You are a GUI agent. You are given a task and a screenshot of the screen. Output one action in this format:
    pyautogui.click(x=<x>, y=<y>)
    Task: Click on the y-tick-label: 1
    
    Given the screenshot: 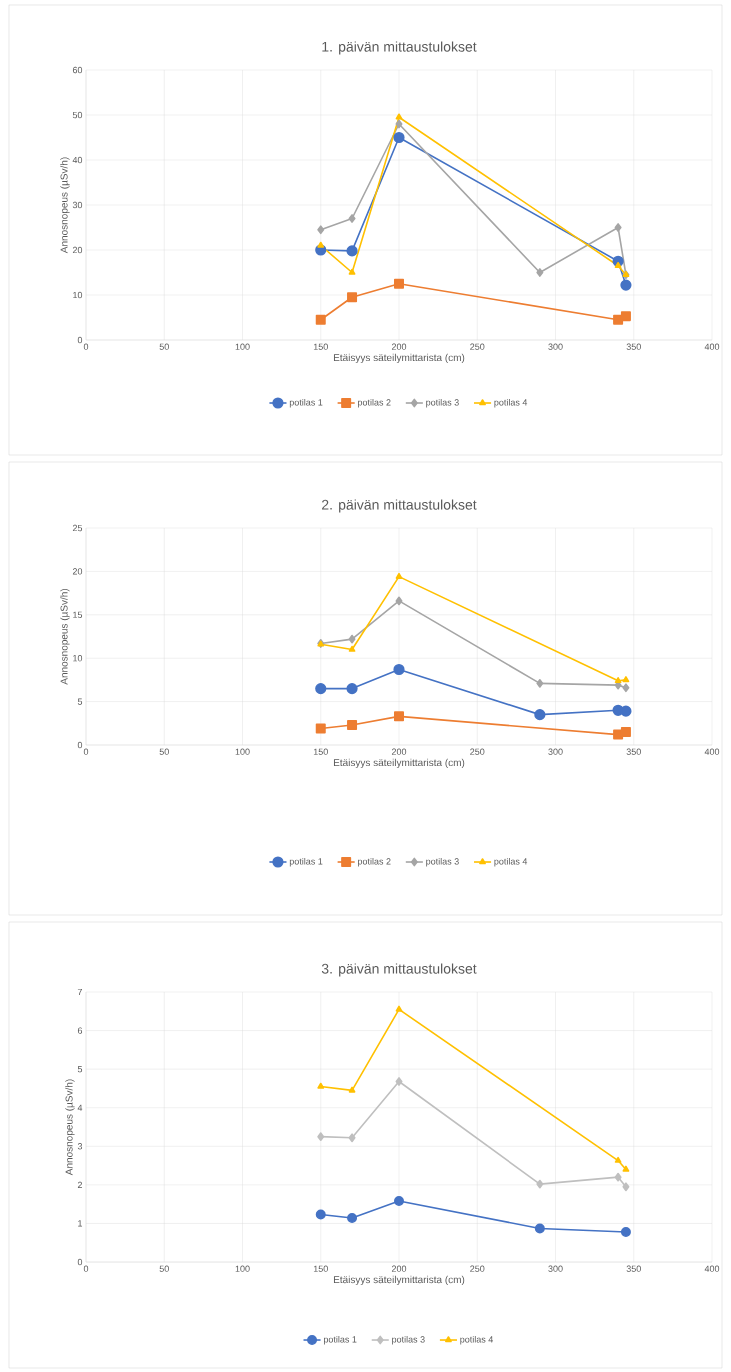 What is the action you would take?
    pyautogui.click(x=80, y=1223)
    